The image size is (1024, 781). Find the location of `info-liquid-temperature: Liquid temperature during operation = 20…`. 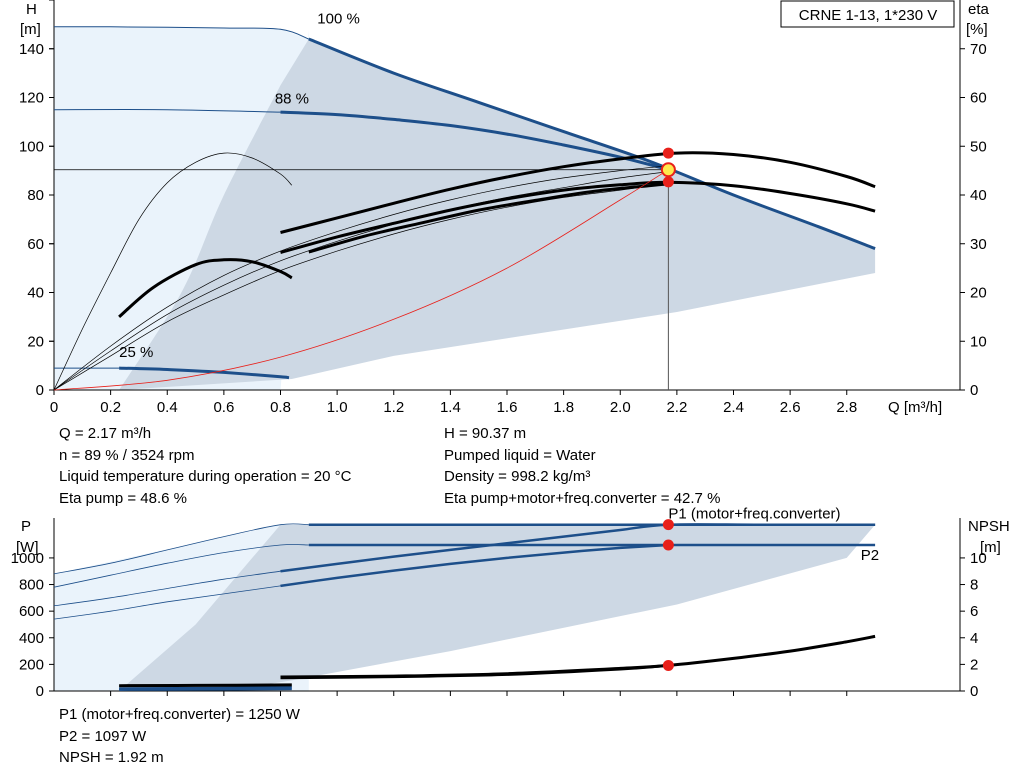

info-liquid-temperature: Liquid temperature during operation = 20… is located at coordinates (205, 476).